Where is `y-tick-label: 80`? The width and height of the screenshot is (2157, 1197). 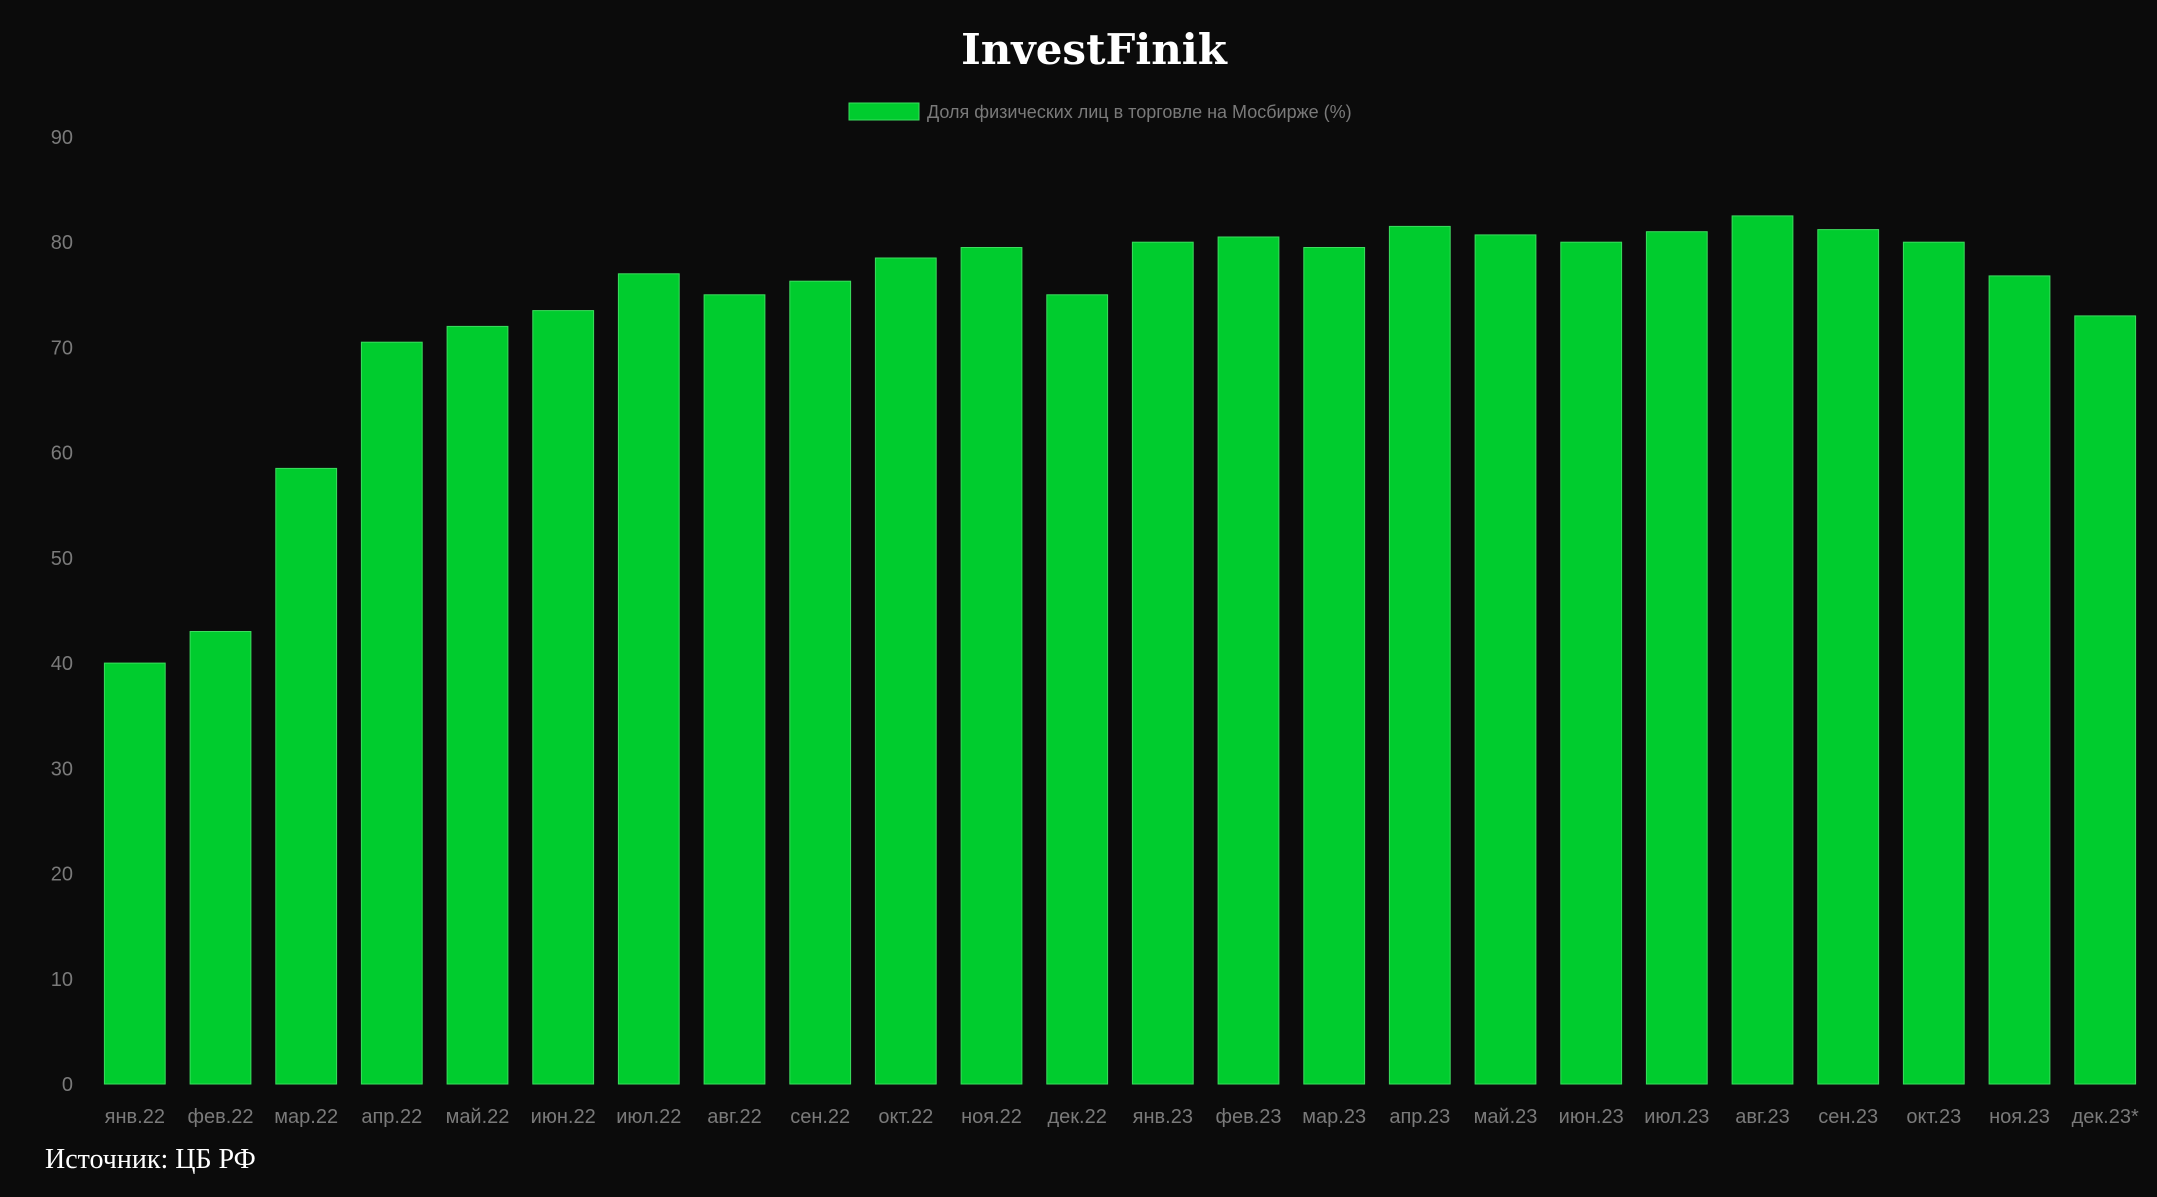
y-tick-label: 80 is located at coordinates (62, 243).